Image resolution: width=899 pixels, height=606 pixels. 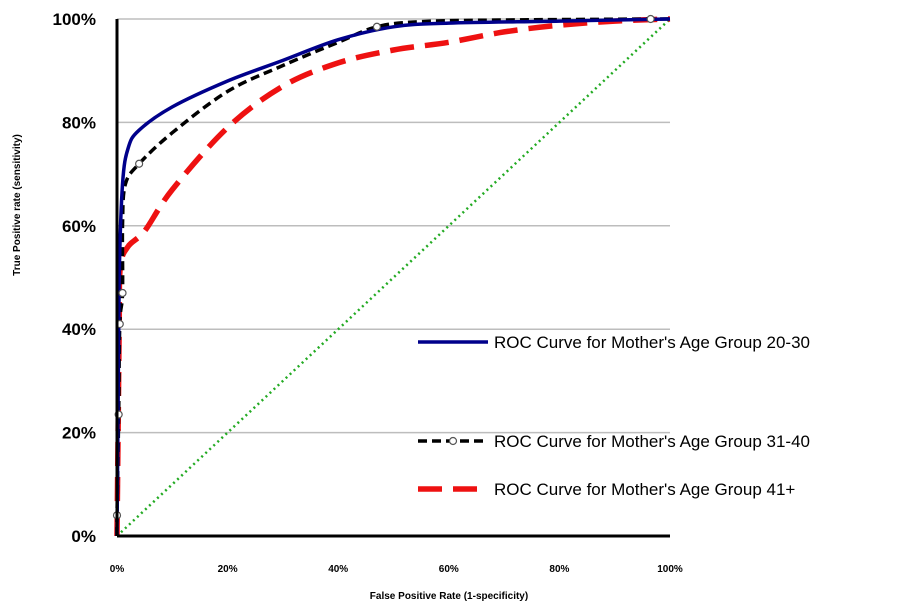 What do you see at coordinates (17, 205) in the screenshot?
I see `y-axis-title: True Positive rate (sensitivity)` at bounding box center [17, 205].